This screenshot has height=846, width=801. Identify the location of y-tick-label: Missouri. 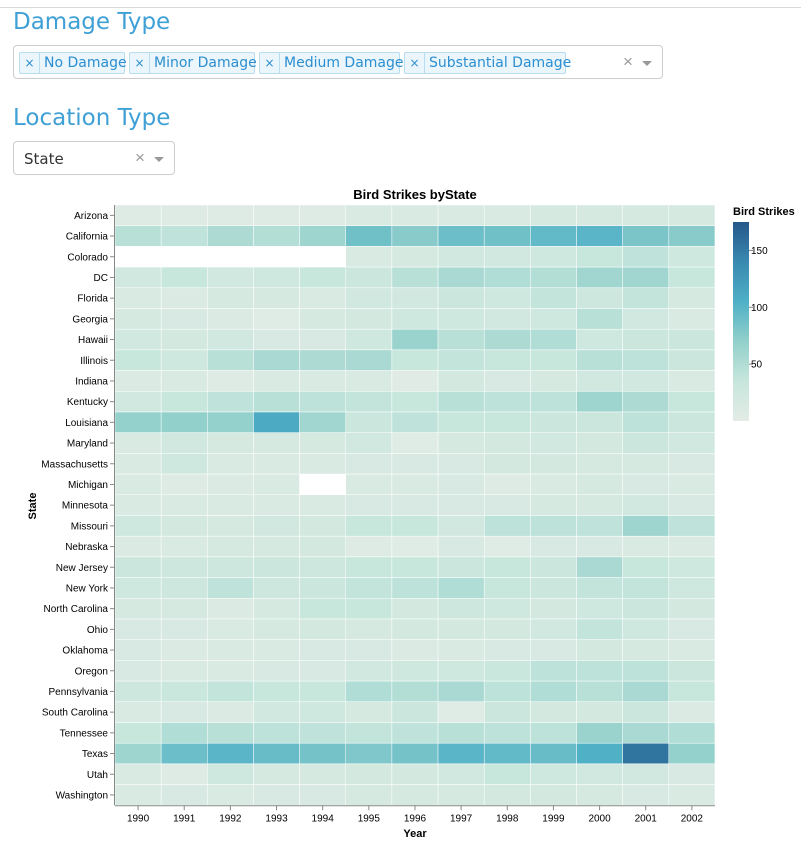
(89, 526).